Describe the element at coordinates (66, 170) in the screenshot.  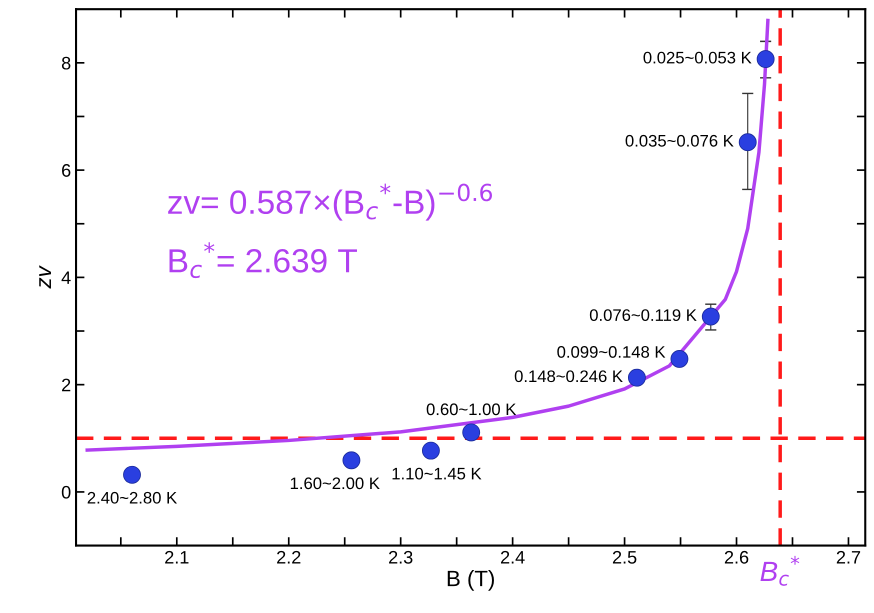
I see `y-tick-label: 6` at that location.